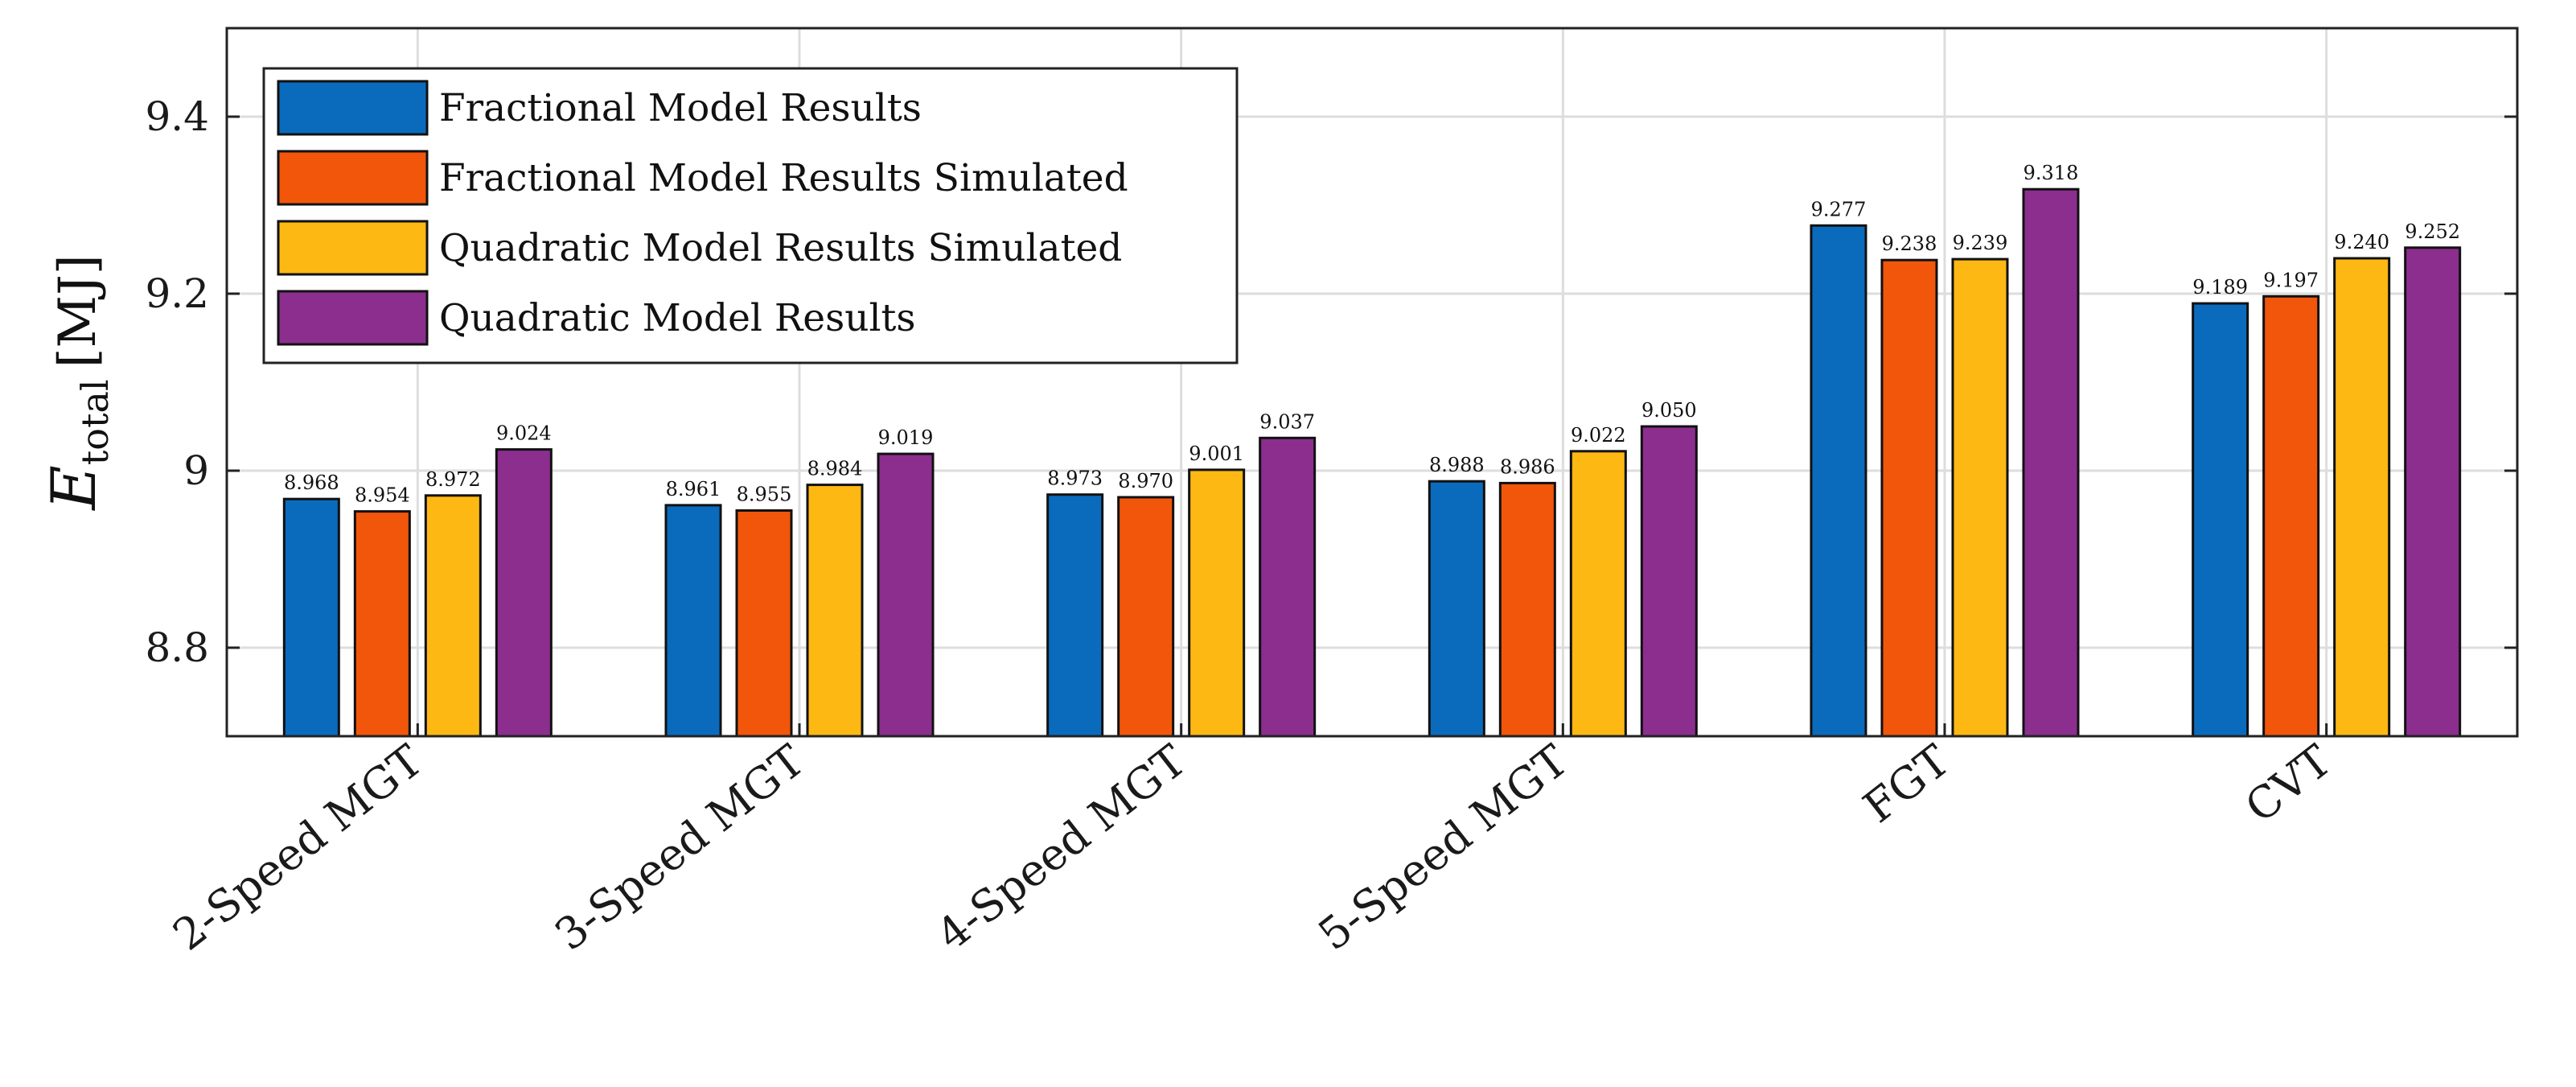 This screenshot has height=1087, width=2576. Describe the element at coordinates (764, 495) in the screenshot. I see `data-label: 8.955` at that location.